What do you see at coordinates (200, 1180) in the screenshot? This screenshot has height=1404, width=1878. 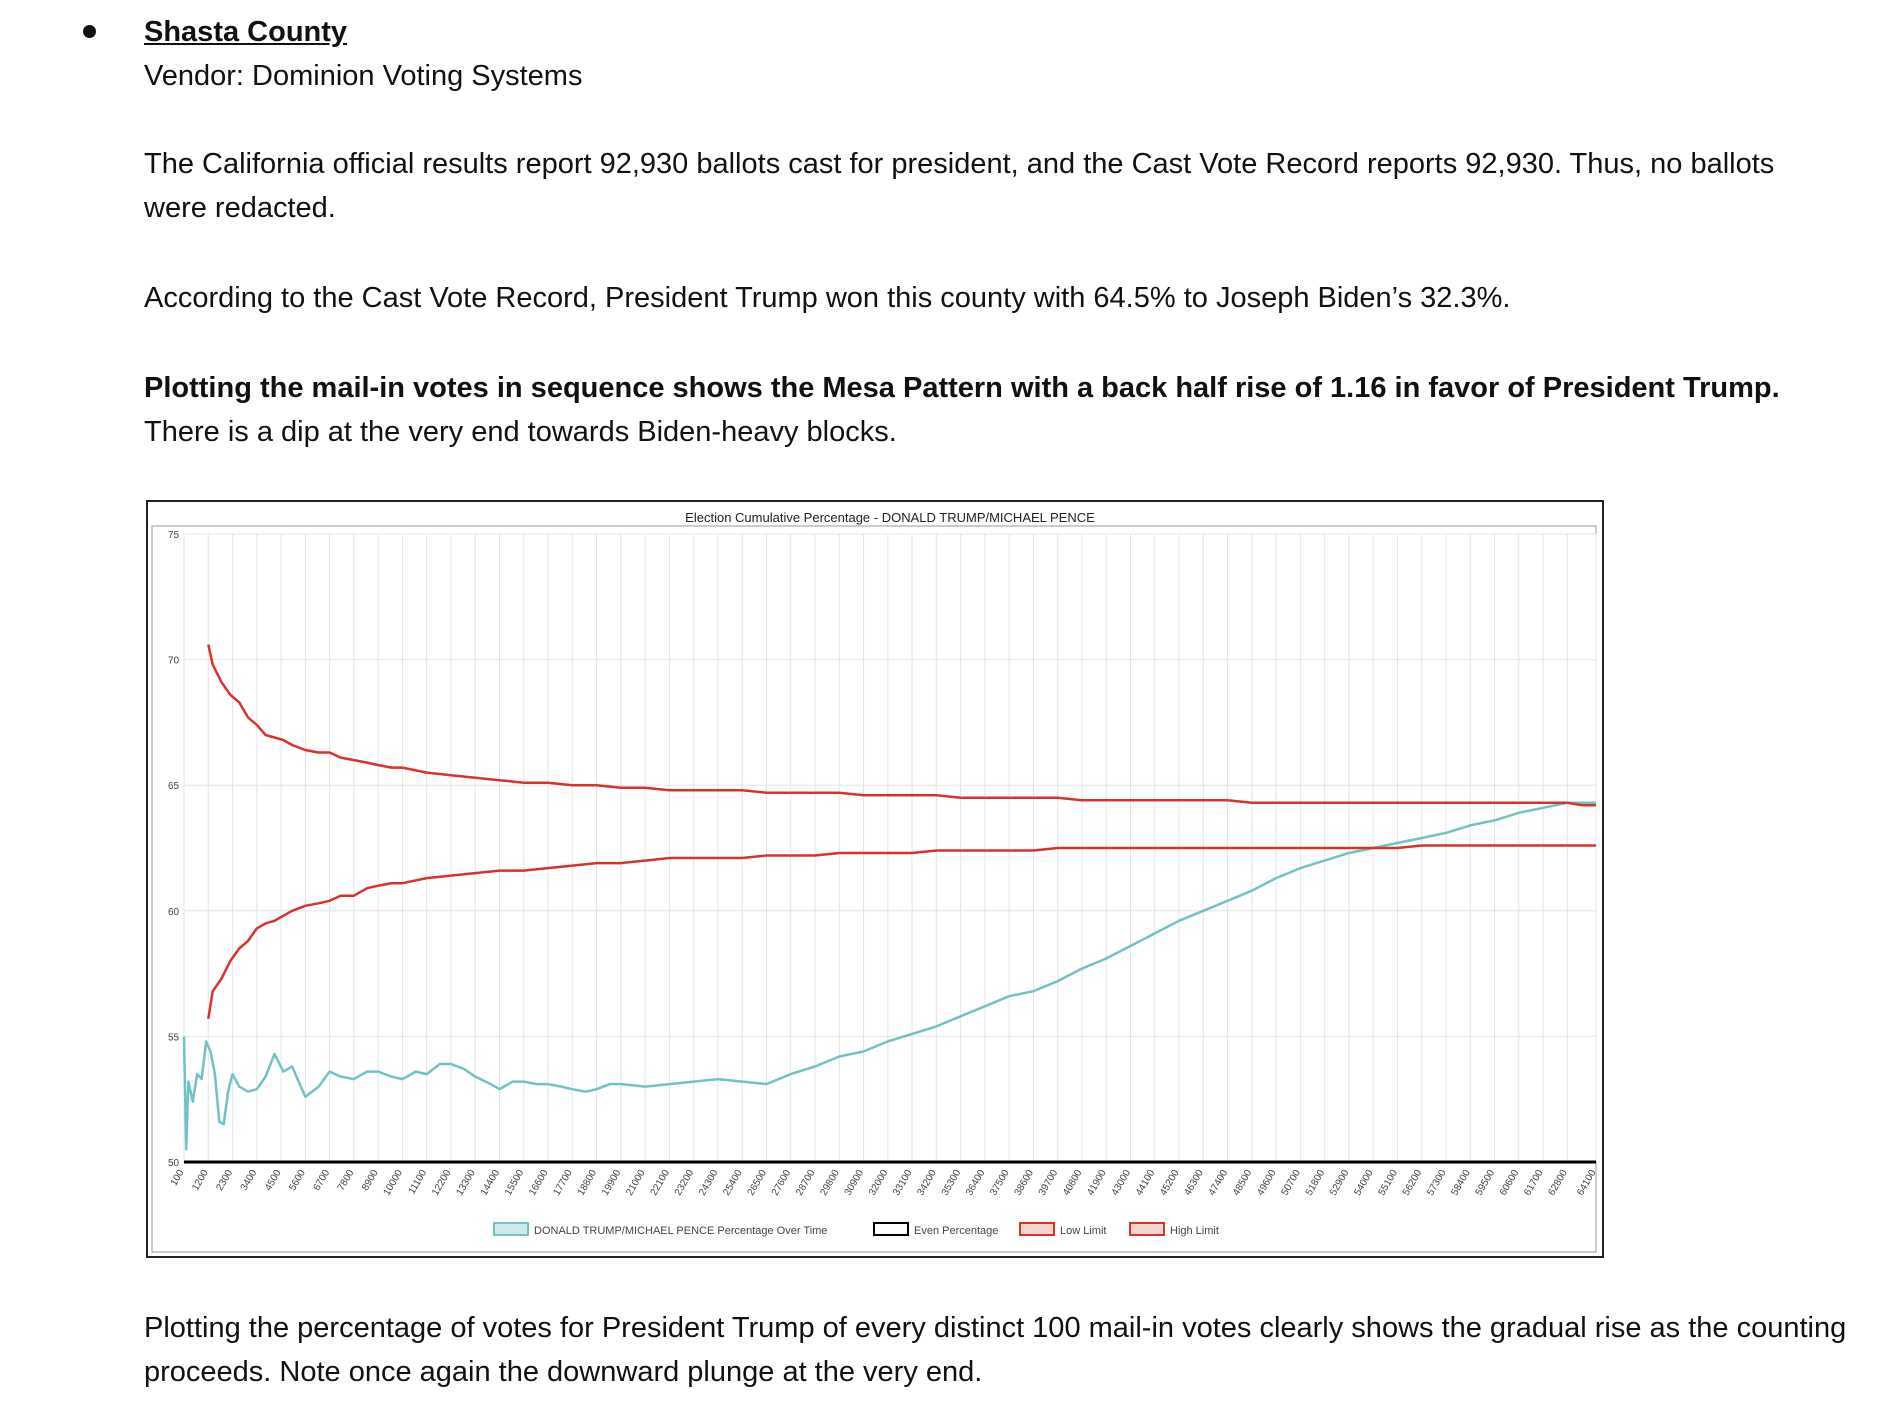 I see `x-tick-label: 1200` at bounding box center [200, 1180].